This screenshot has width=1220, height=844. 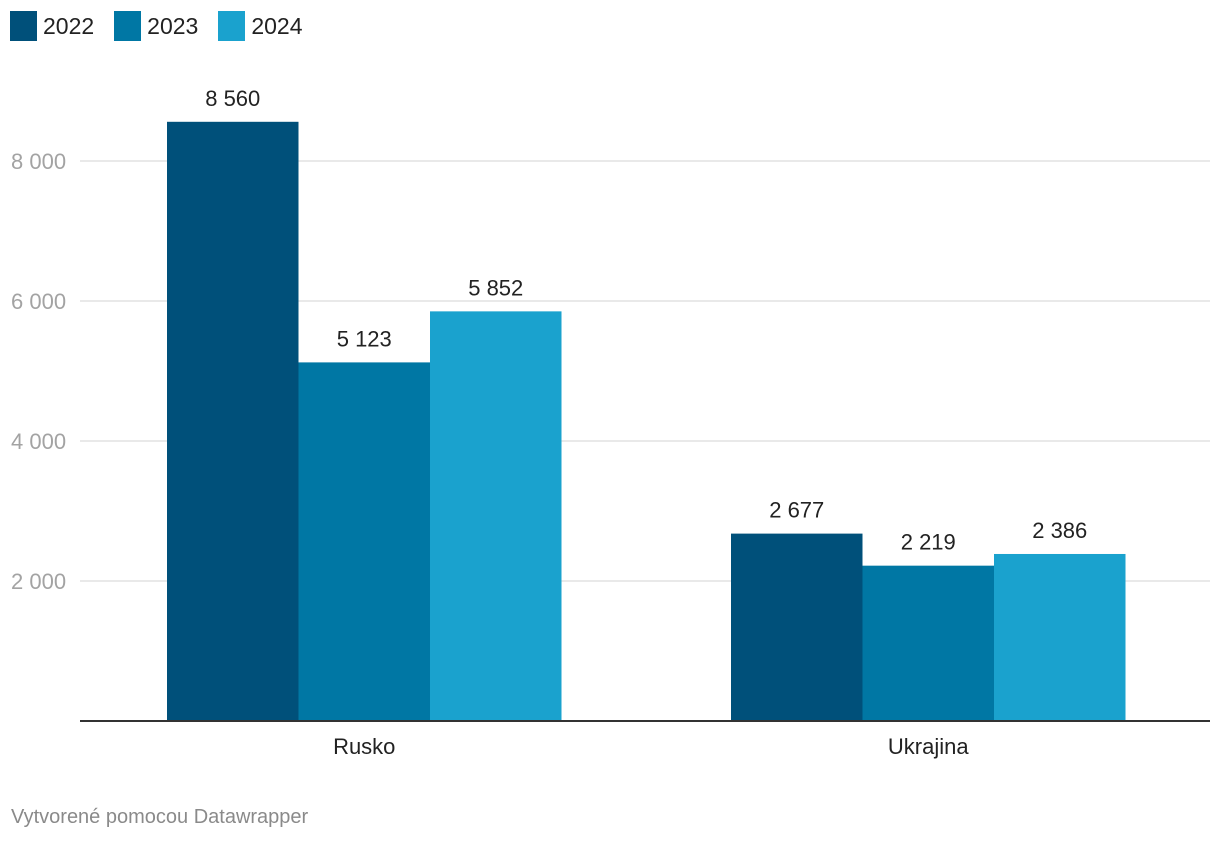 I want to click on y-tick-label: 8 000, so click(x=38, y=161).